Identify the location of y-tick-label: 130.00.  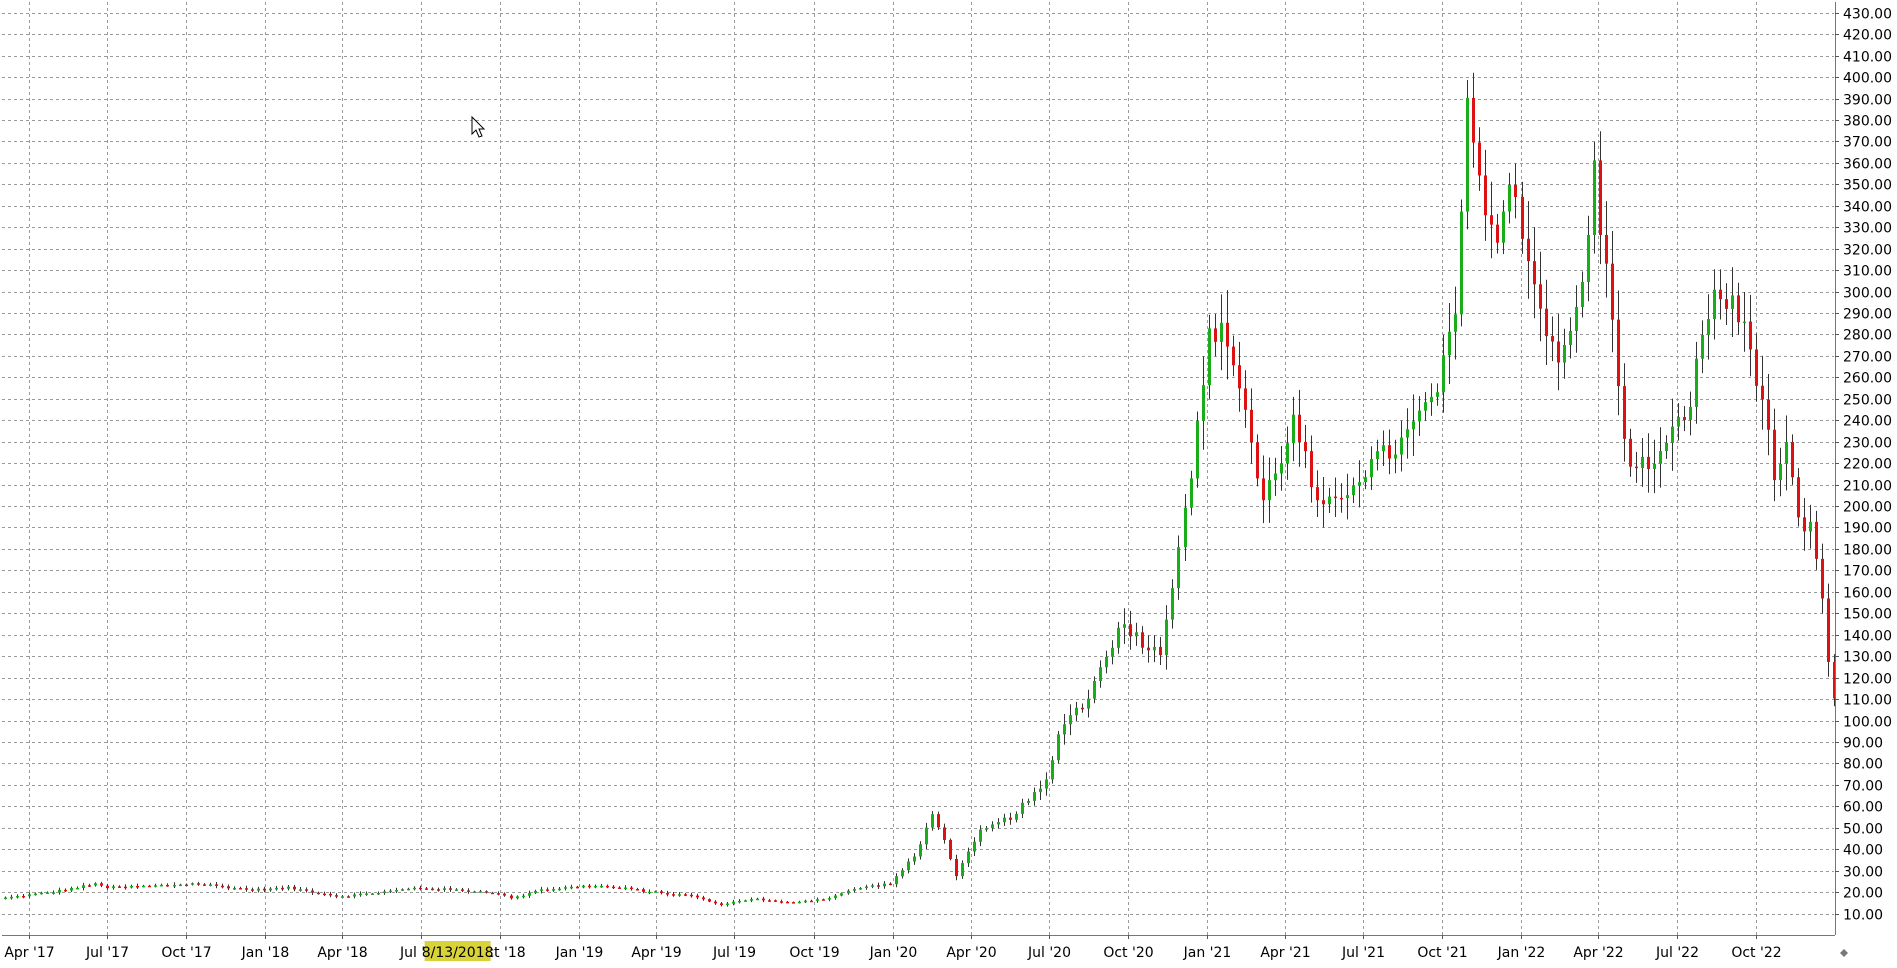
(1867, 658).